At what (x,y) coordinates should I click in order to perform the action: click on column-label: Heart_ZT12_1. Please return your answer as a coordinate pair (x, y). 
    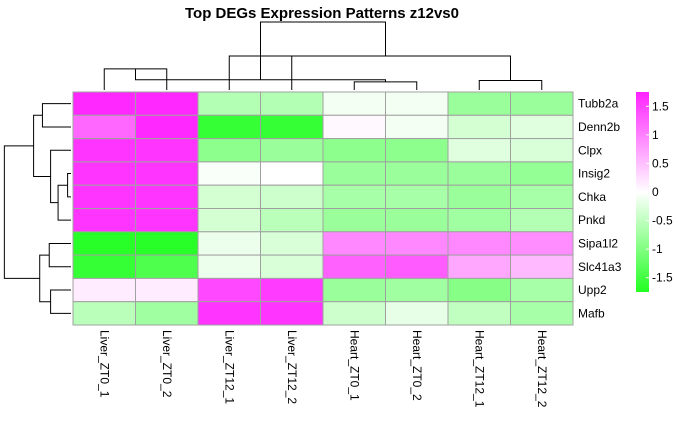
    Looking at the image, I should click on (479, 369).